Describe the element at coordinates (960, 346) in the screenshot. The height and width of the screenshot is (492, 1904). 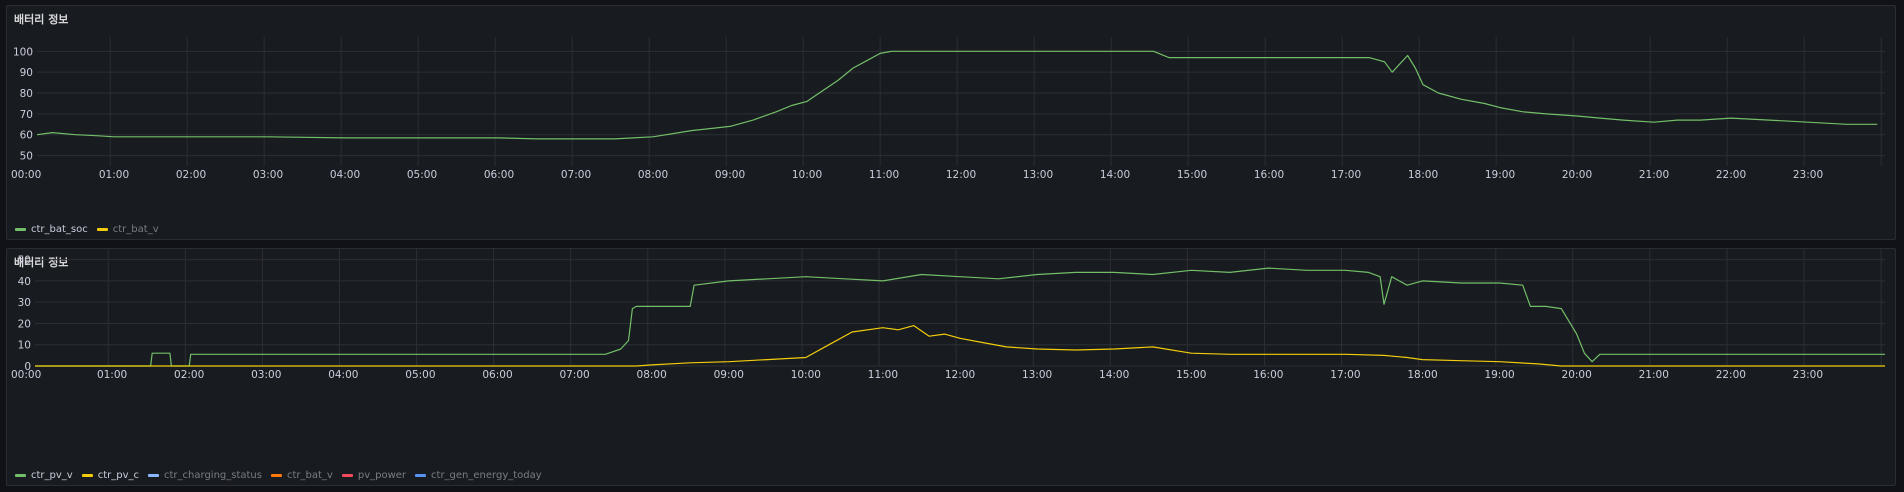
I see `series-line-ctr_pv_c` at that location.